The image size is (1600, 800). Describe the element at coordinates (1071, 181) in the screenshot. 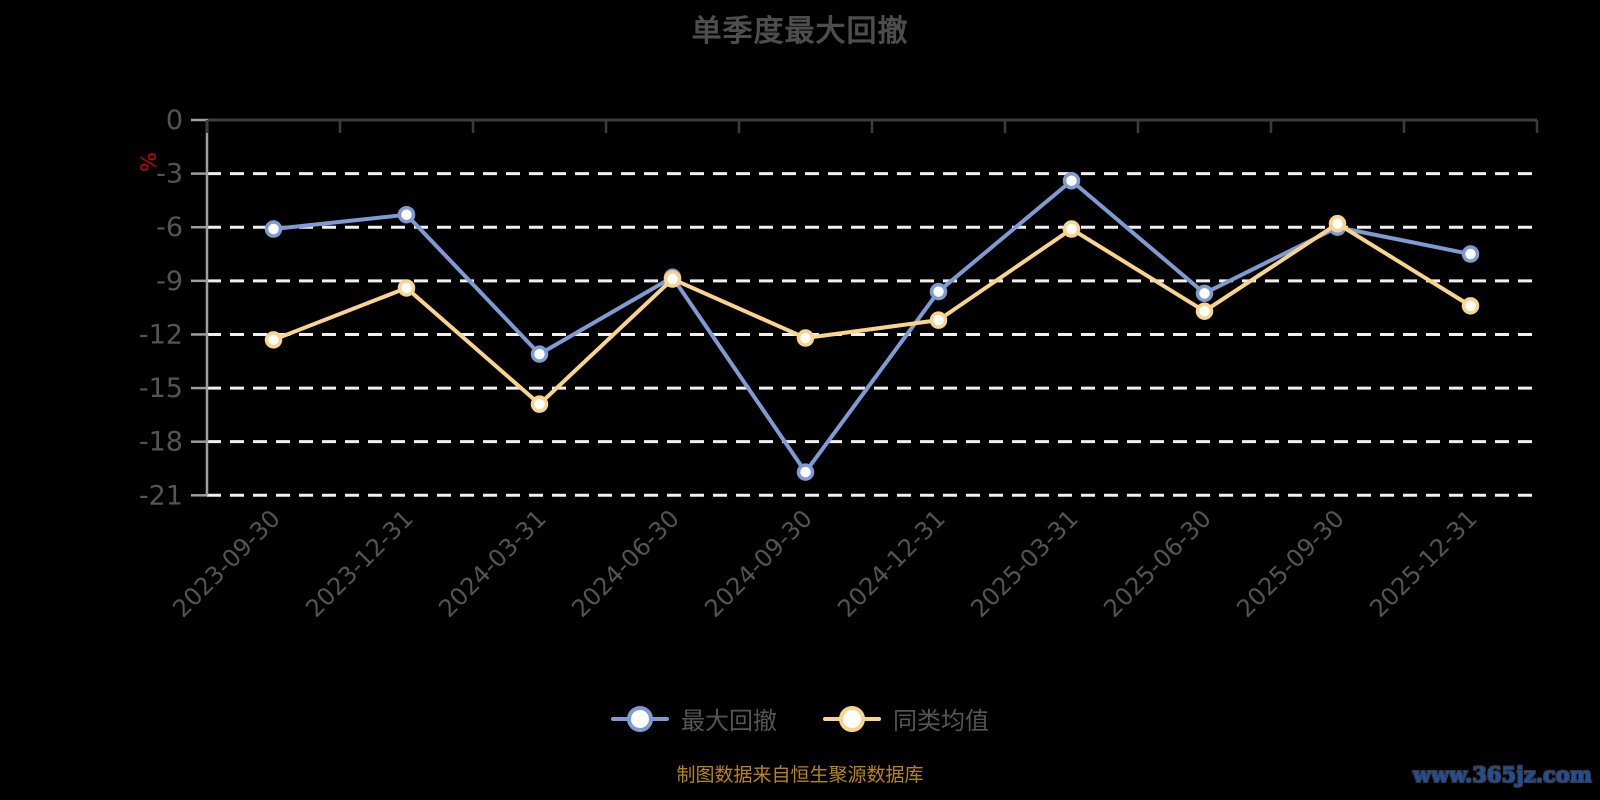

I see `data-point-最大回撤-2025-03-31` at that location.